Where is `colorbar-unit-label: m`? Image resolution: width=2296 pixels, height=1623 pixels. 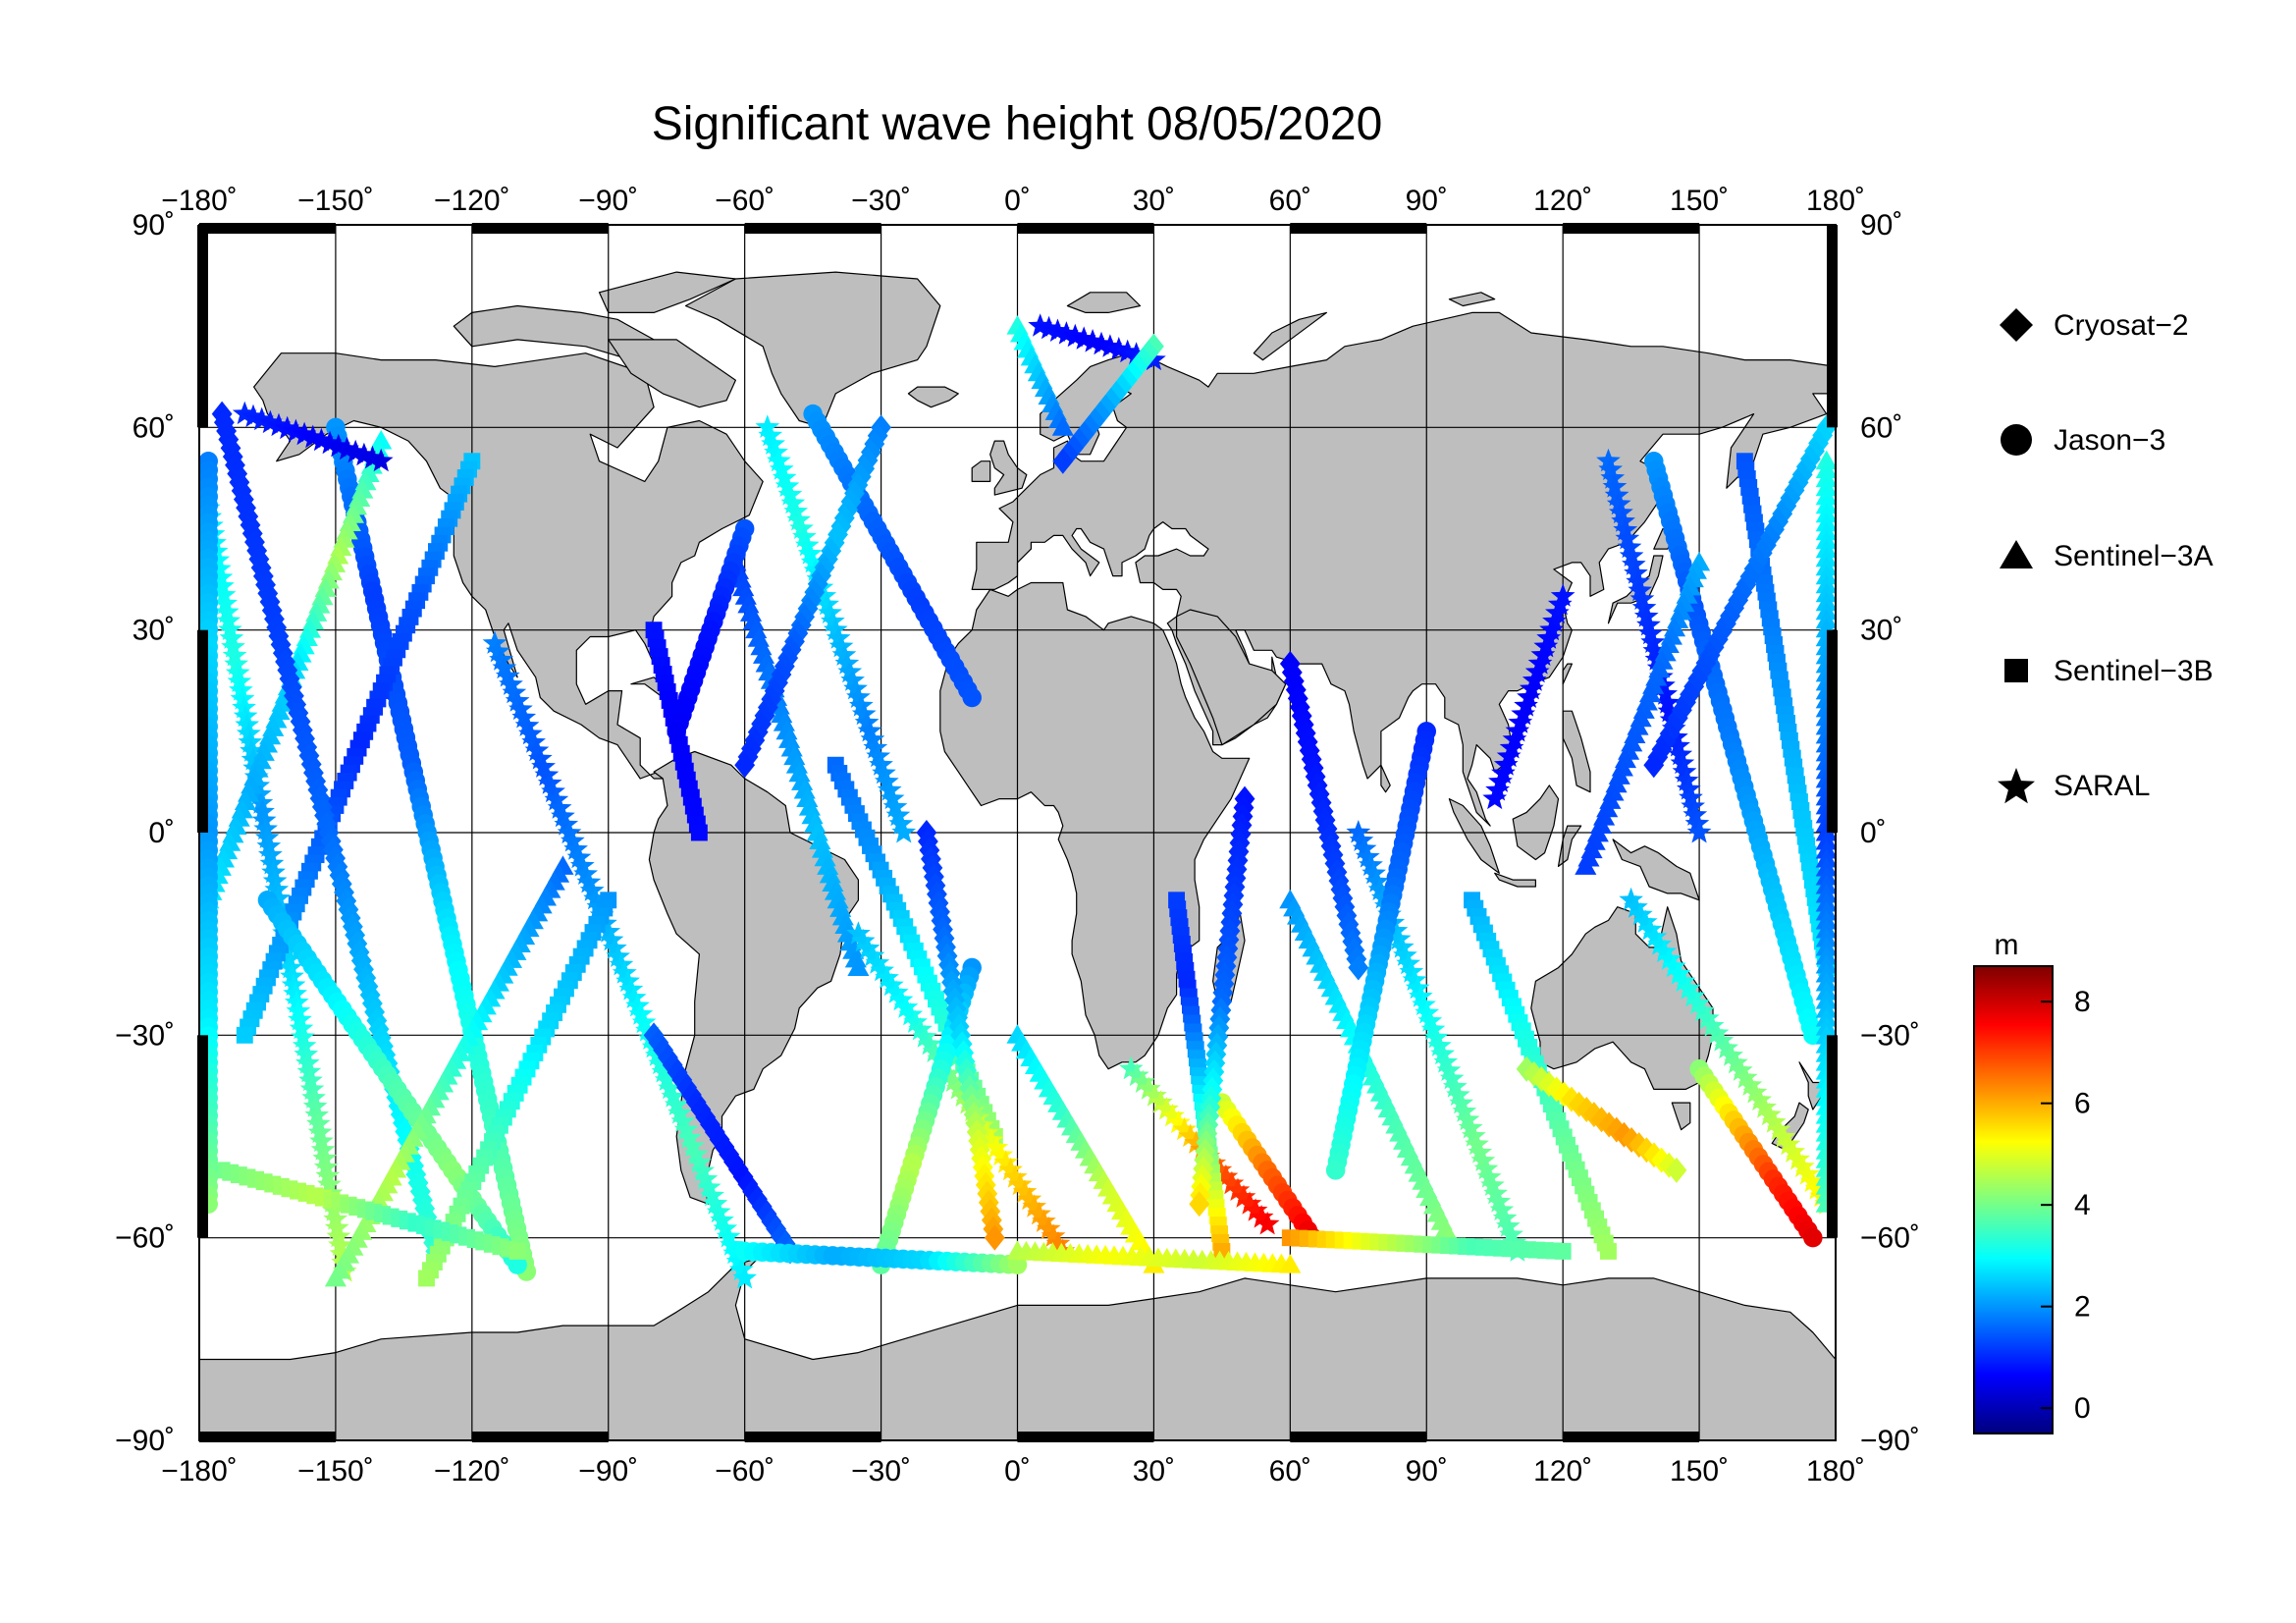 colorbar-unit-label: m is located at coordinates (2007, 945).